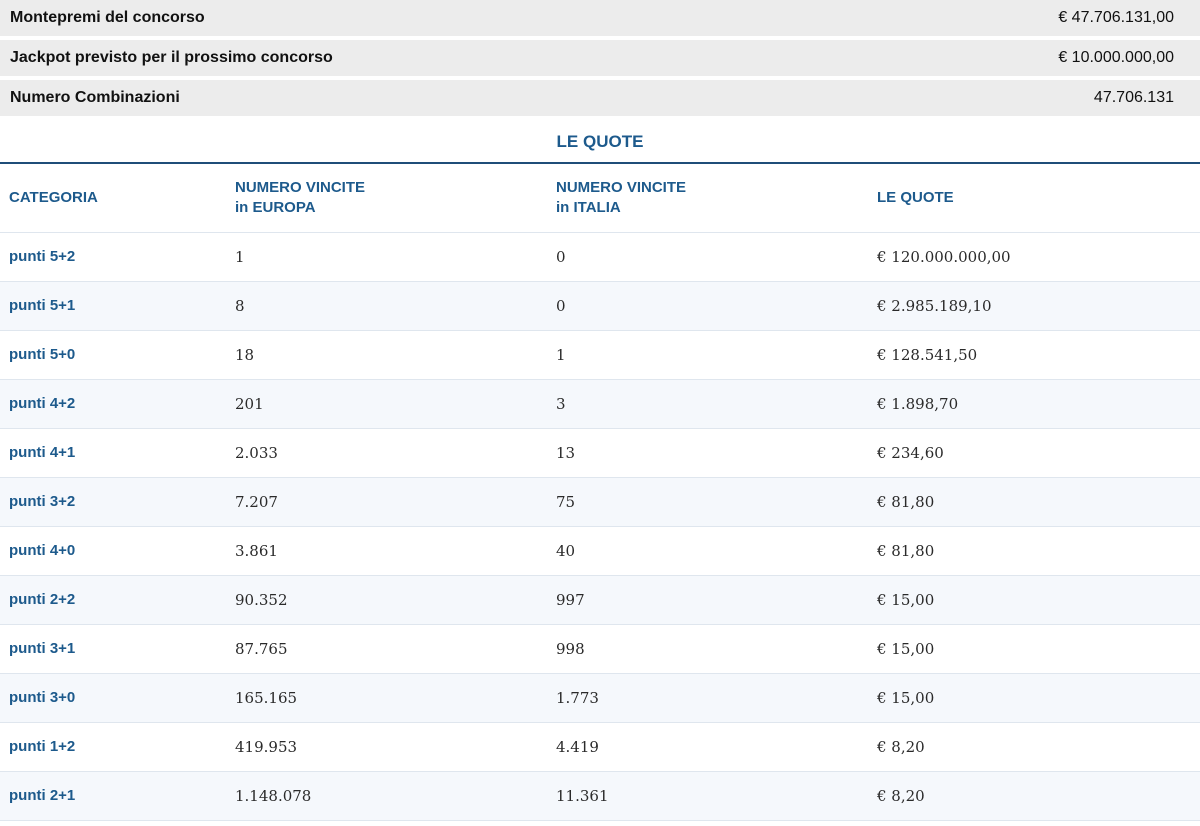 Image resolution: width=1200 pixels, height=826 pixels. Describe the element at coordinates (386, 649) in the screenshot. I see `cell-europa: 87.765` at that location.